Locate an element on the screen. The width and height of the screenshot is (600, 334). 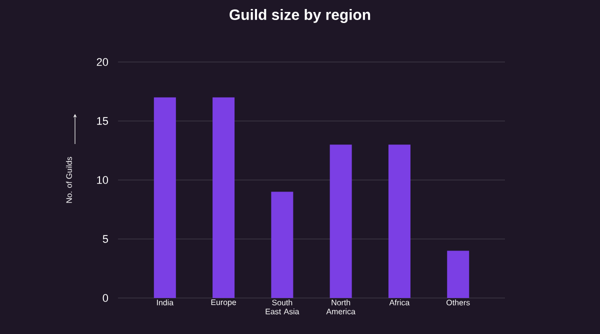
y-tick-label: 10 is located at coordinates (102, 180).